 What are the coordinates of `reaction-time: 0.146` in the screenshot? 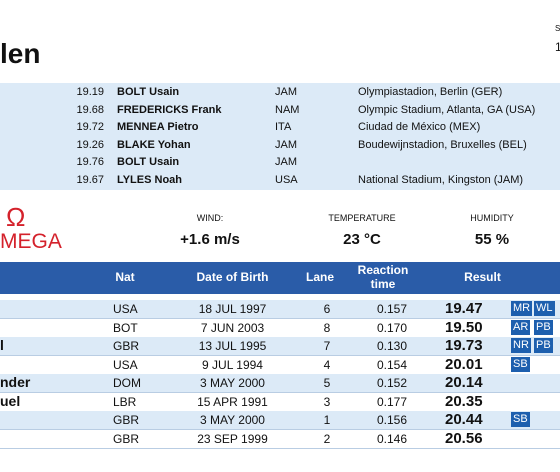 It's located at (392, 438).